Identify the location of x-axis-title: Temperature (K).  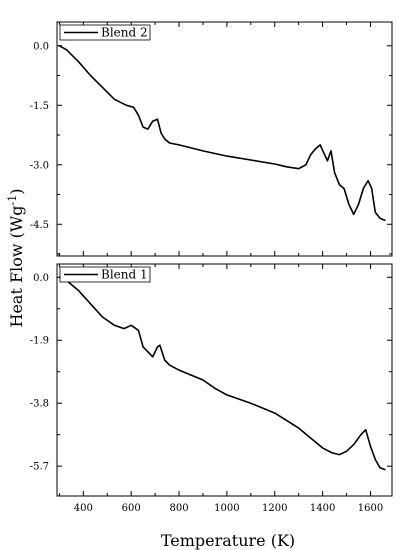
(228, 540).